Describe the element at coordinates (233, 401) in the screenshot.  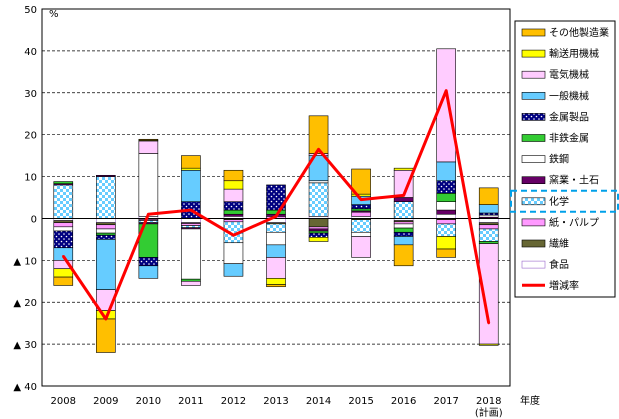
I see `x-tick-label: 2012` at that location.